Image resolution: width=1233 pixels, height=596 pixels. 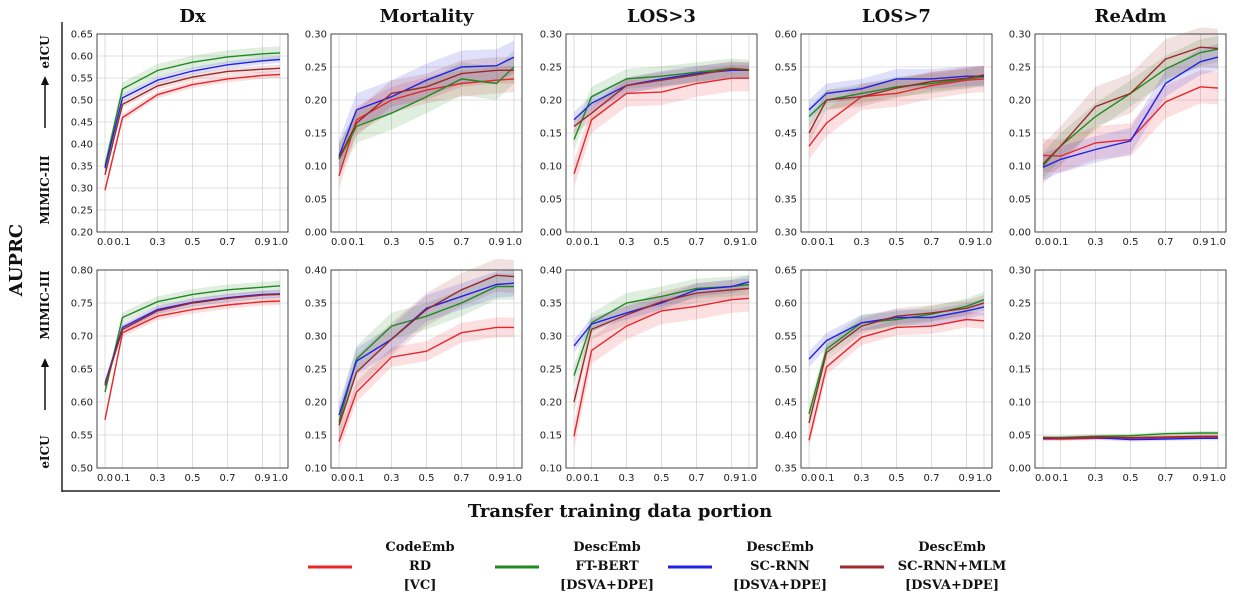 I want to click on series-3-line, so click(x=426, y=349).